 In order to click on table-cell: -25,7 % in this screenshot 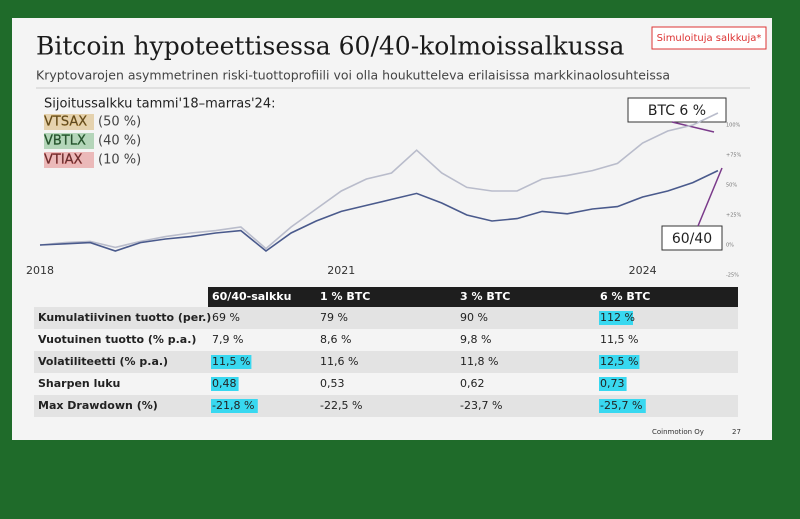, I will do `click(621, 405)`.